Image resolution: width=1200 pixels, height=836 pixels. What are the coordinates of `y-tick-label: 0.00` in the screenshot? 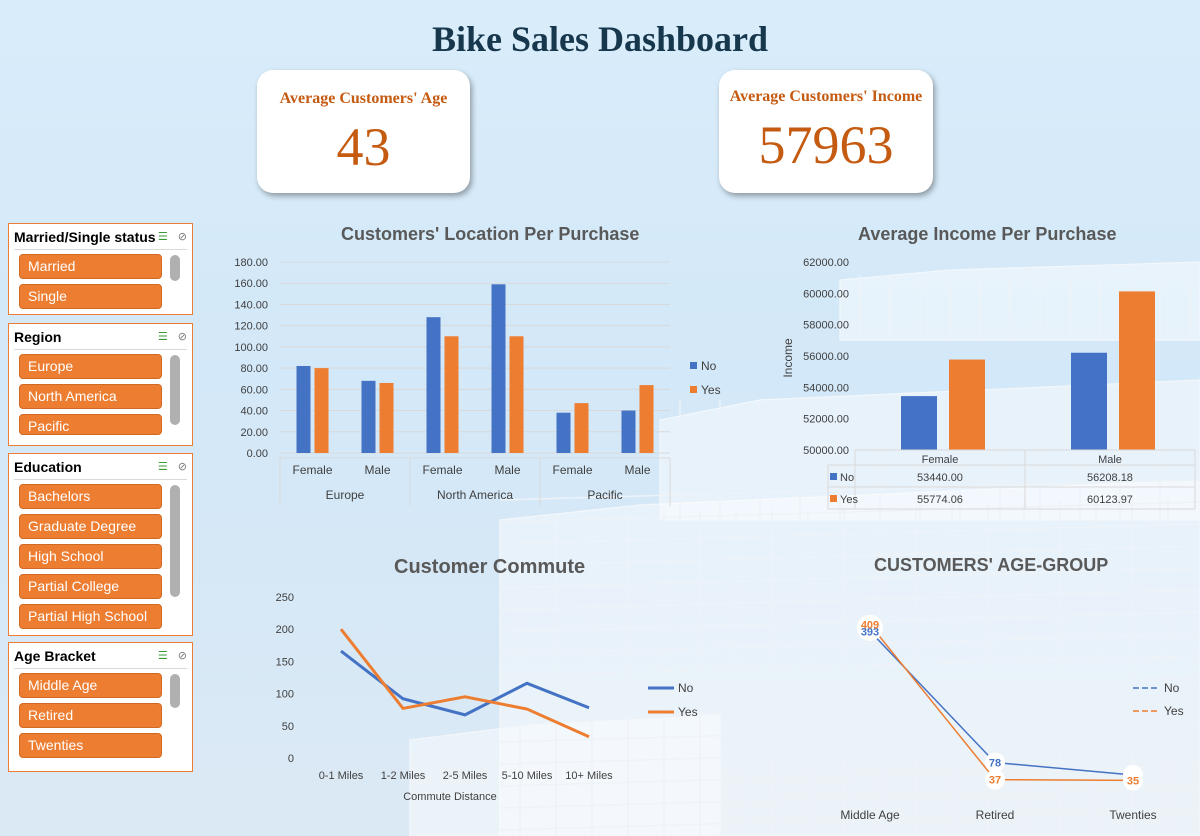 It's located at (257, 454).